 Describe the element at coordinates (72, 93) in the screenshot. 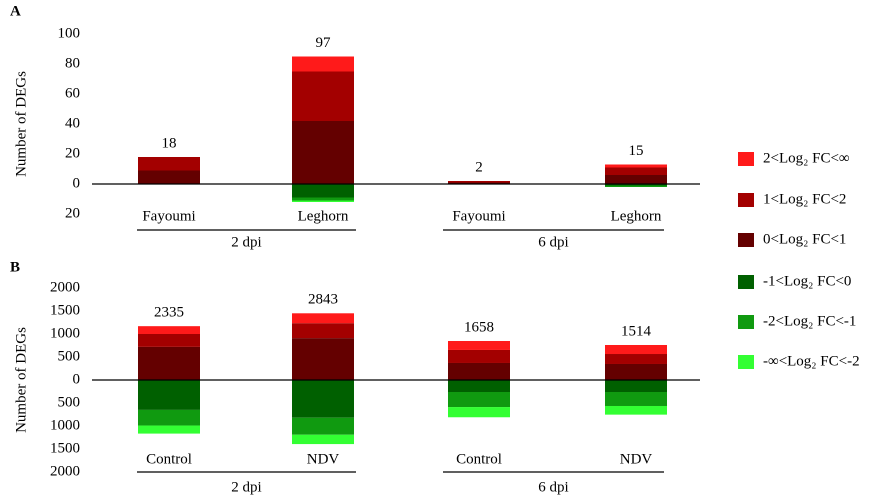

I see `y-tick-label: 60` at that location.